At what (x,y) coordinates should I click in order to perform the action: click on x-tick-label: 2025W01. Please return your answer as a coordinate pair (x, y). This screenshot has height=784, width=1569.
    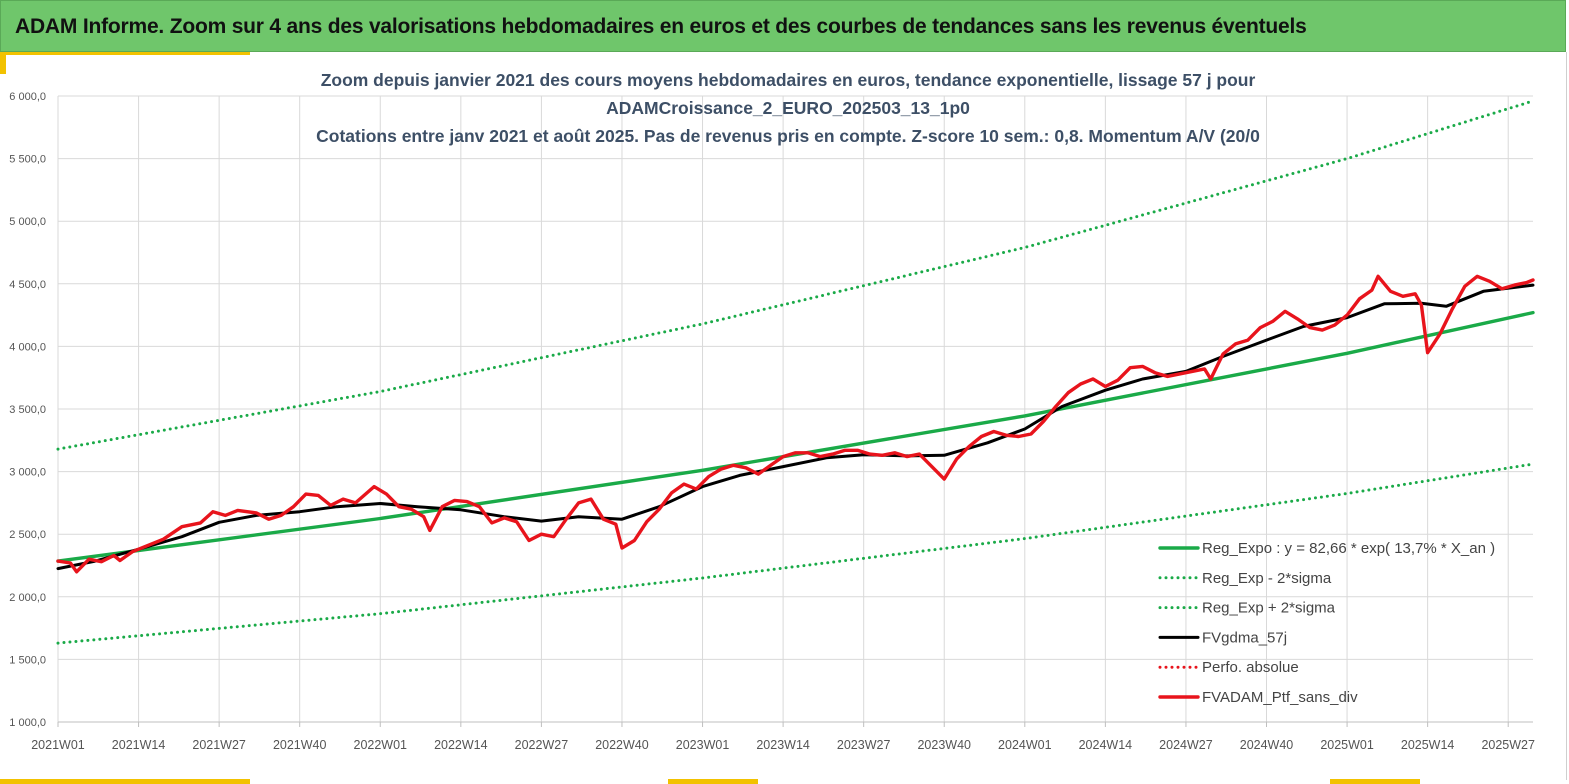
    Looking at the image, I should click on (1347, 745).